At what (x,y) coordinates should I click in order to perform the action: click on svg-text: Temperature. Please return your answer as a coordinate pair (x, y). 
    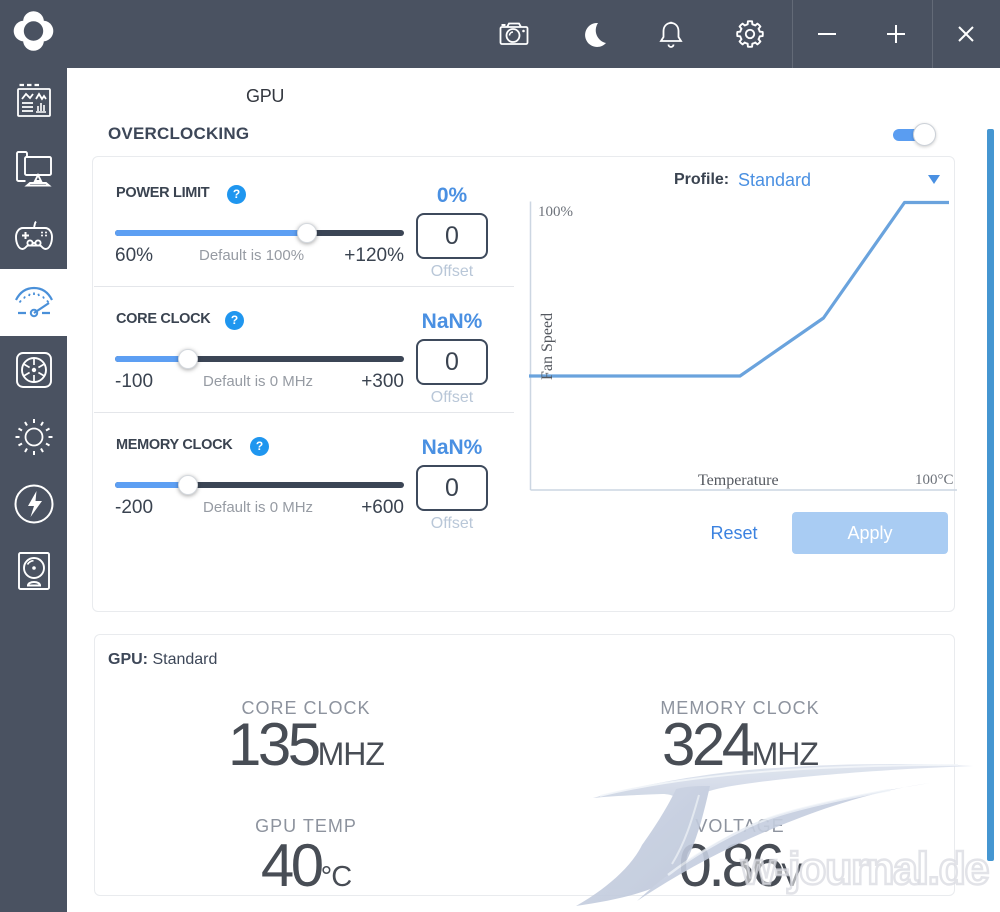
    Looking at the image, I should click on (738, 480).